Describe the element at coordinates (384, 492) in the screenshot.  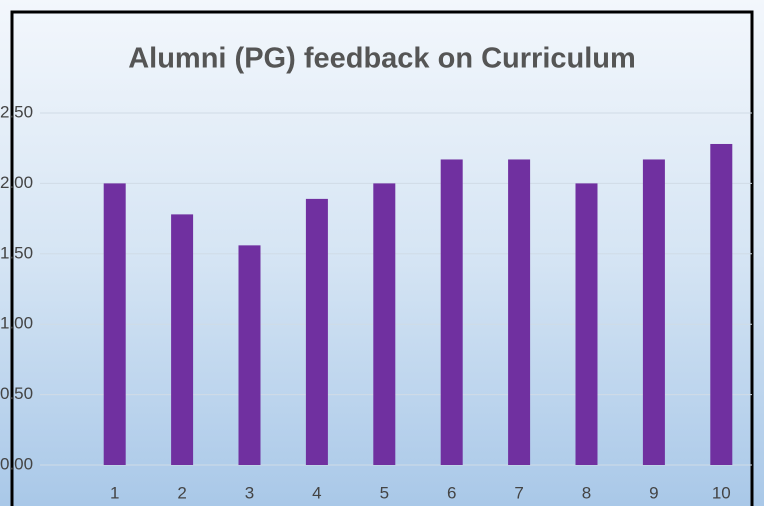
I see `x-tick-label: 5` at that location.